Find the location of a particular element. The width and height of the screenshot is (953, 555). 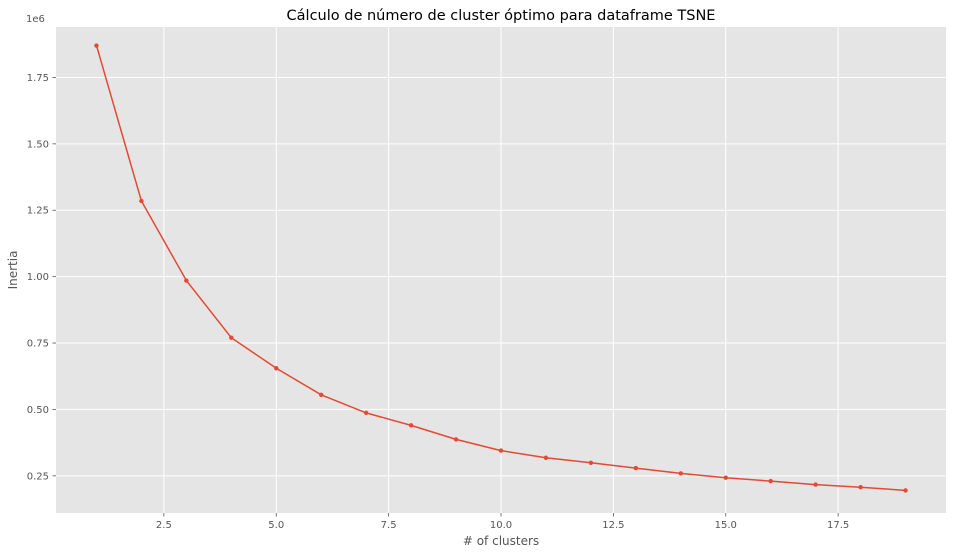

x-tick-label: 12.5 is located at coordinates (613, 525).